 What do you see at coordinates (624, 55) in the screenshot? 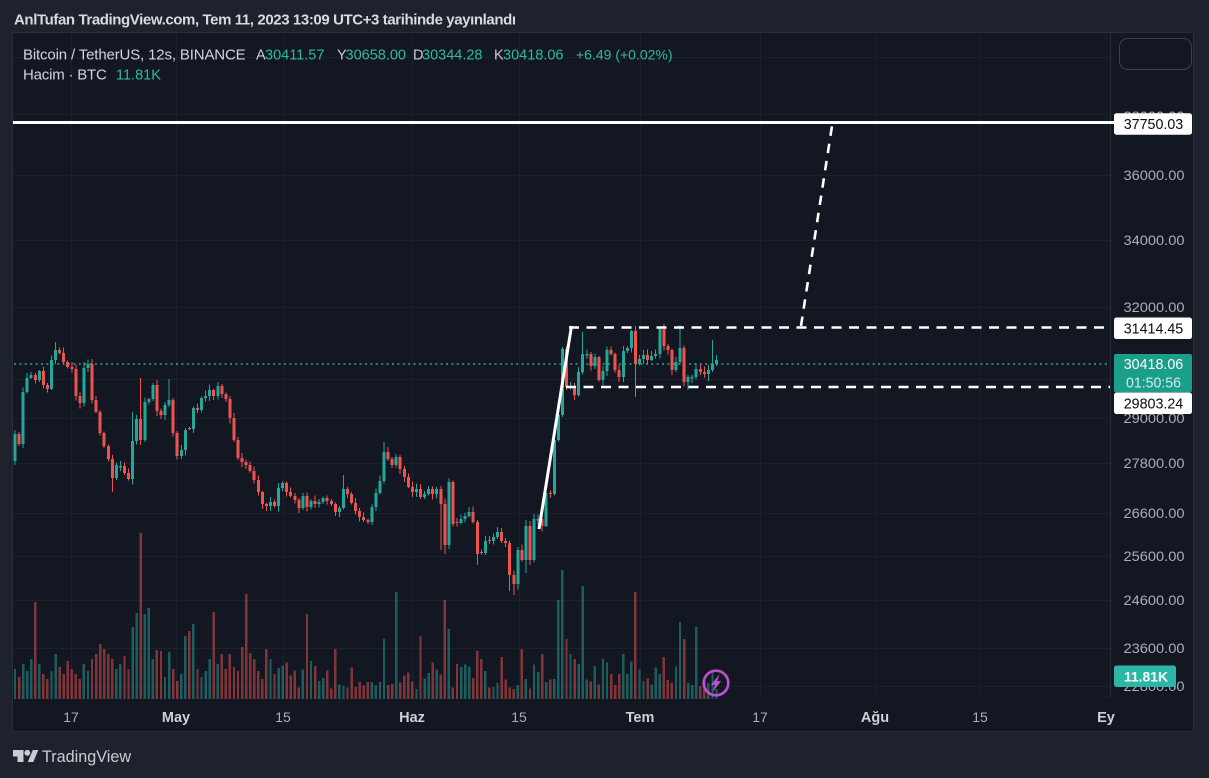
I see `svg-text: +6.49 (+0.02%)` at bounding box center [624, 55].